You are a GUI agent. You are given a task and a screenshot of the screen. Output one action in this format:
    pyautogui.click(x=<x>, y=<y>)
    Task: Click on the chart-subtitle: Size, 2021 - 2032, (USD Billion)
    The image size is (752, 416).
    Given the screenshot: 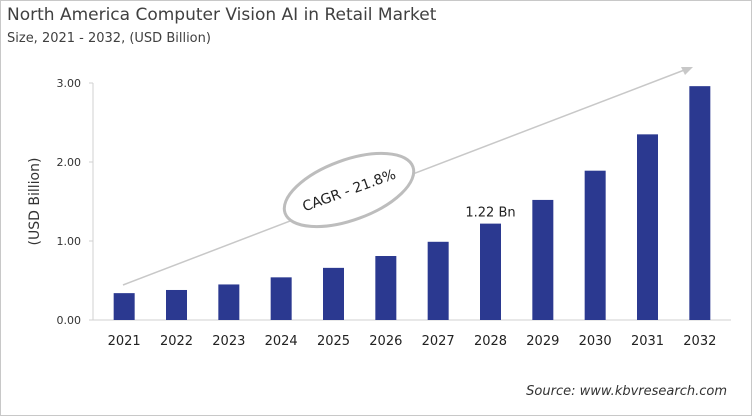 What is the action you would take?
    pyautogui.click(x=109, y=38)
    